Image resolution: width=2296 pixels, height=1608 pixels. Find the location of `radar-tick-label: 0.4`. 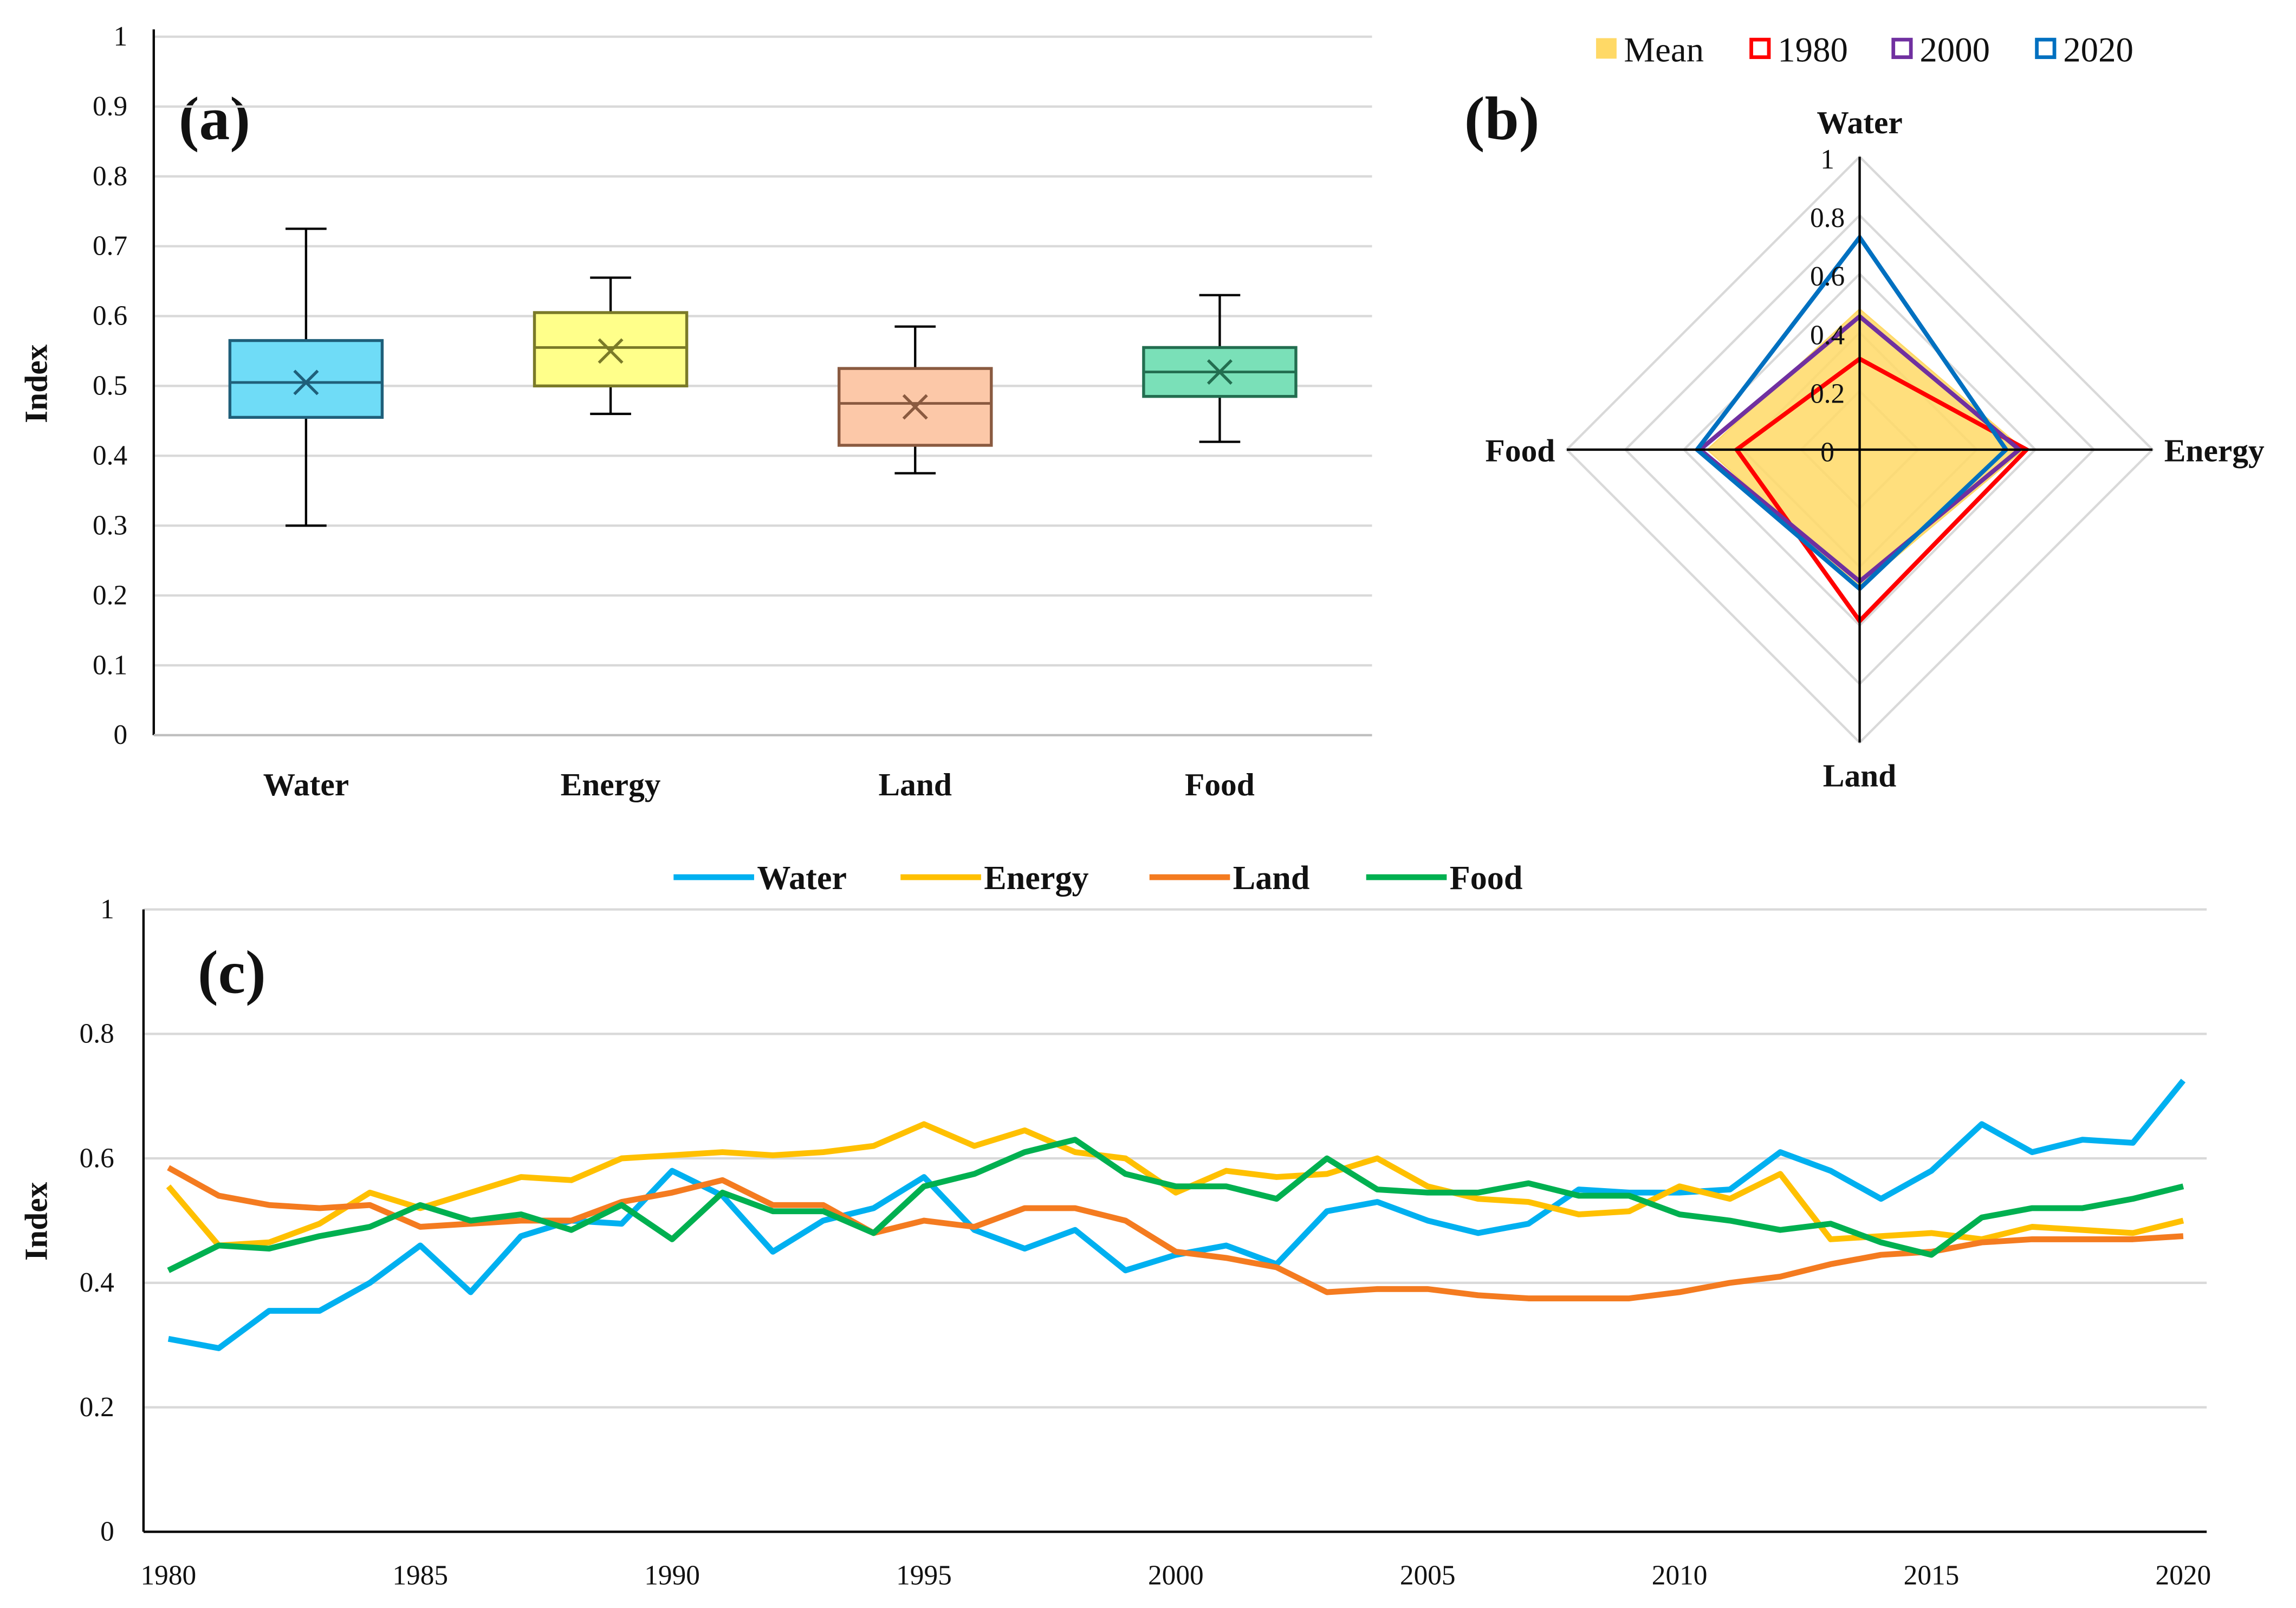

radar-tick-label: 0.4 is located at coordinates (1827, 335).